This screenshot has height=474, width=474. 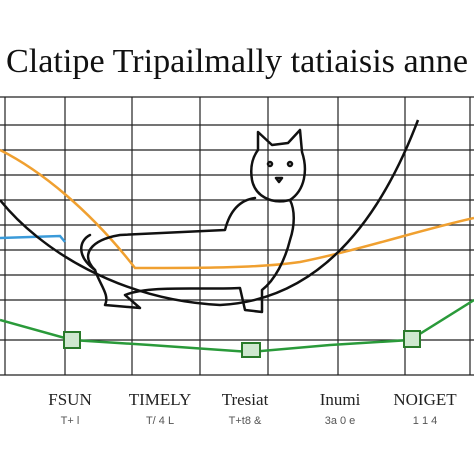 I want to click on blue-line, so click(x=33, y=238).